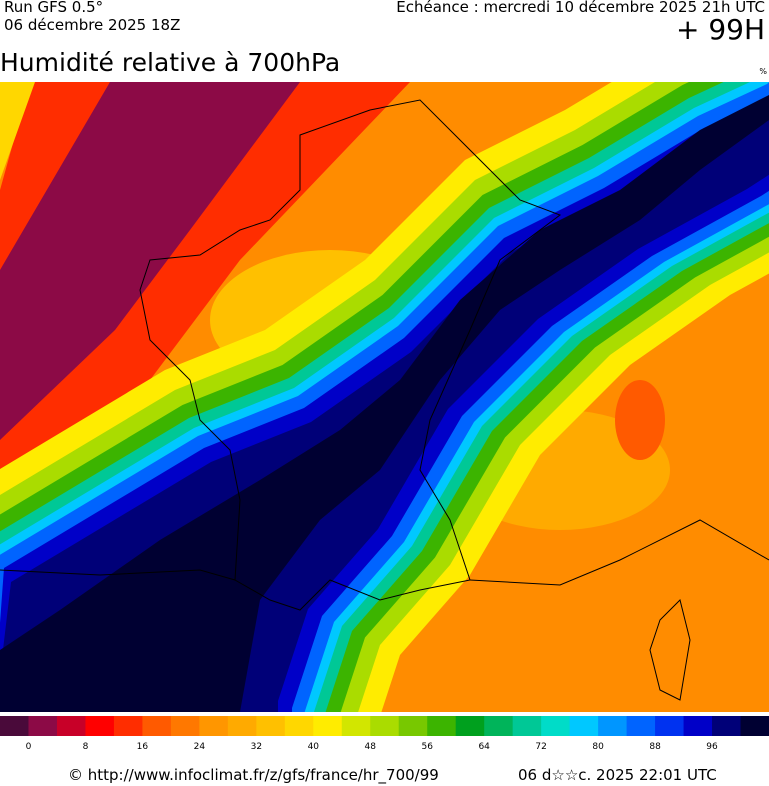  Describe the element at coordinates (29, 747) in the screenshot. I see `legend-label: 0` at that location.